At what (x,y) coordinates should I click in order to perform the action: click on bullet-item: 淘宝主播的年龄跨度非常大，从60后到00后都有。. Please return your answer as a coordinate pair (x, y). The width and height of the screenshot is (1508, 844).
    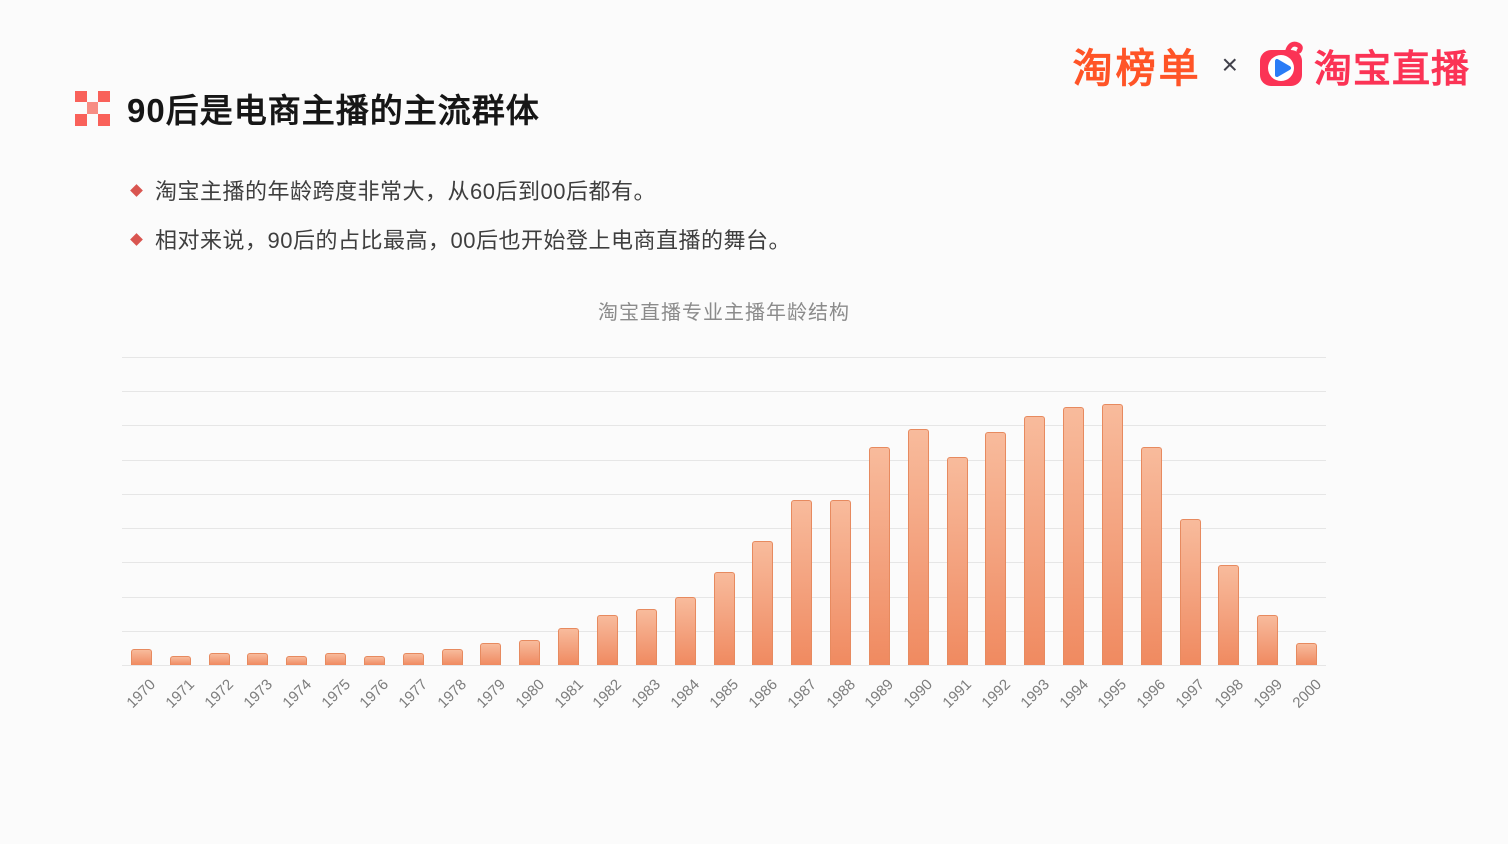
    Looking at the image, I should click on (460, 190).